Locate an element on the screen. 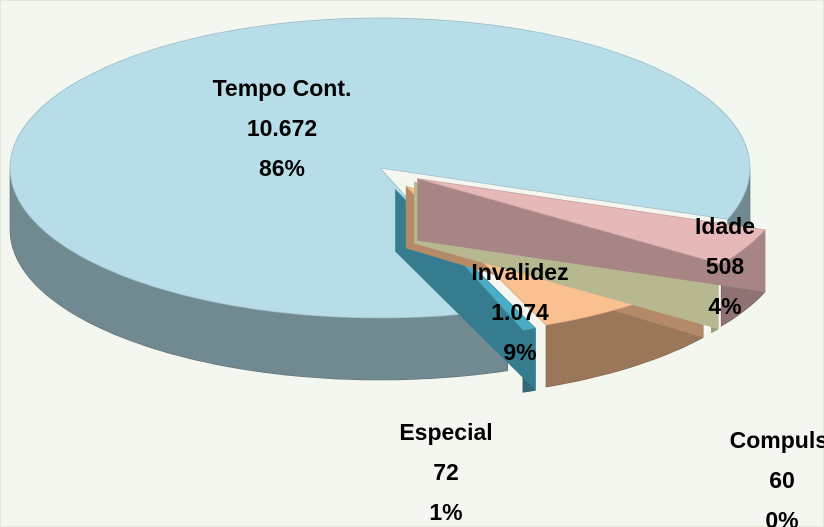 The width and height of the screenshot is (824, 527). category-label: Especial is located at coordinates (445, 432).